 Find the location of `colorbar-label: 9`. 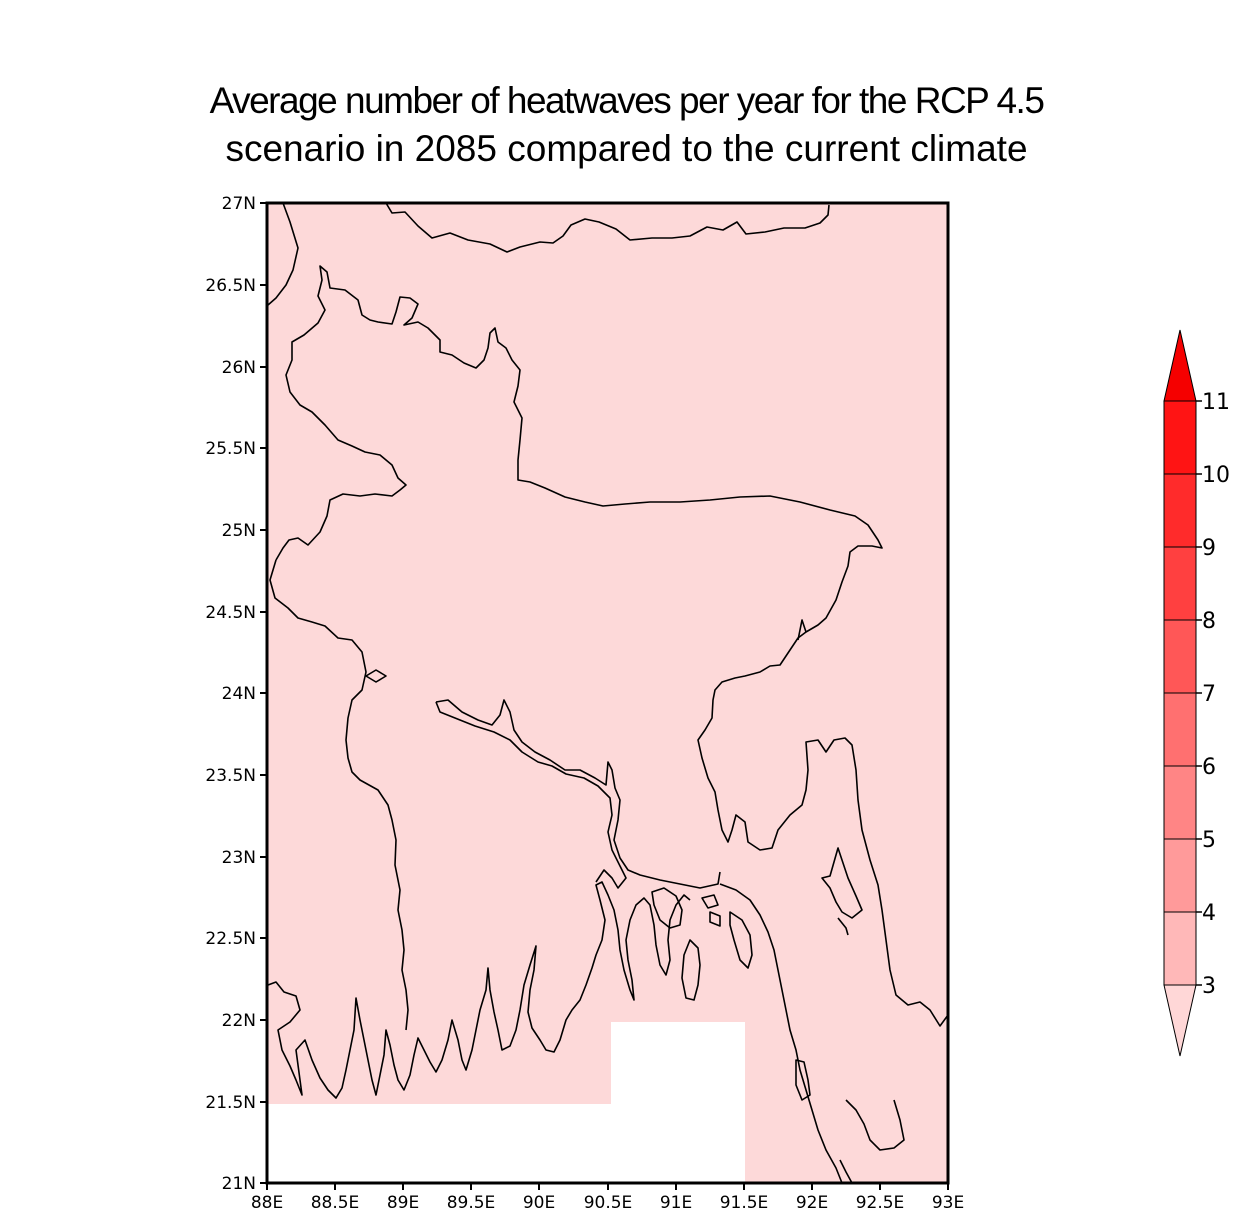

colorbar-label: 9 is located at coordinates (1209, 548).